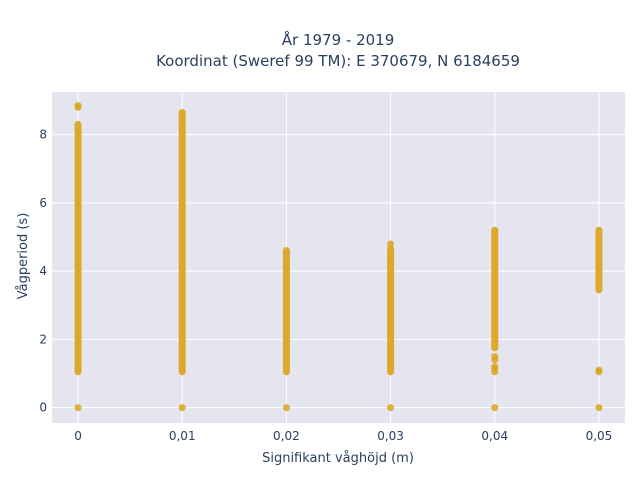 This screenshot has width=640, height=480. Describe the element at coordinates (494, 436) in the screenshot. I see `x-tick-label-4: 0,04` at that location.